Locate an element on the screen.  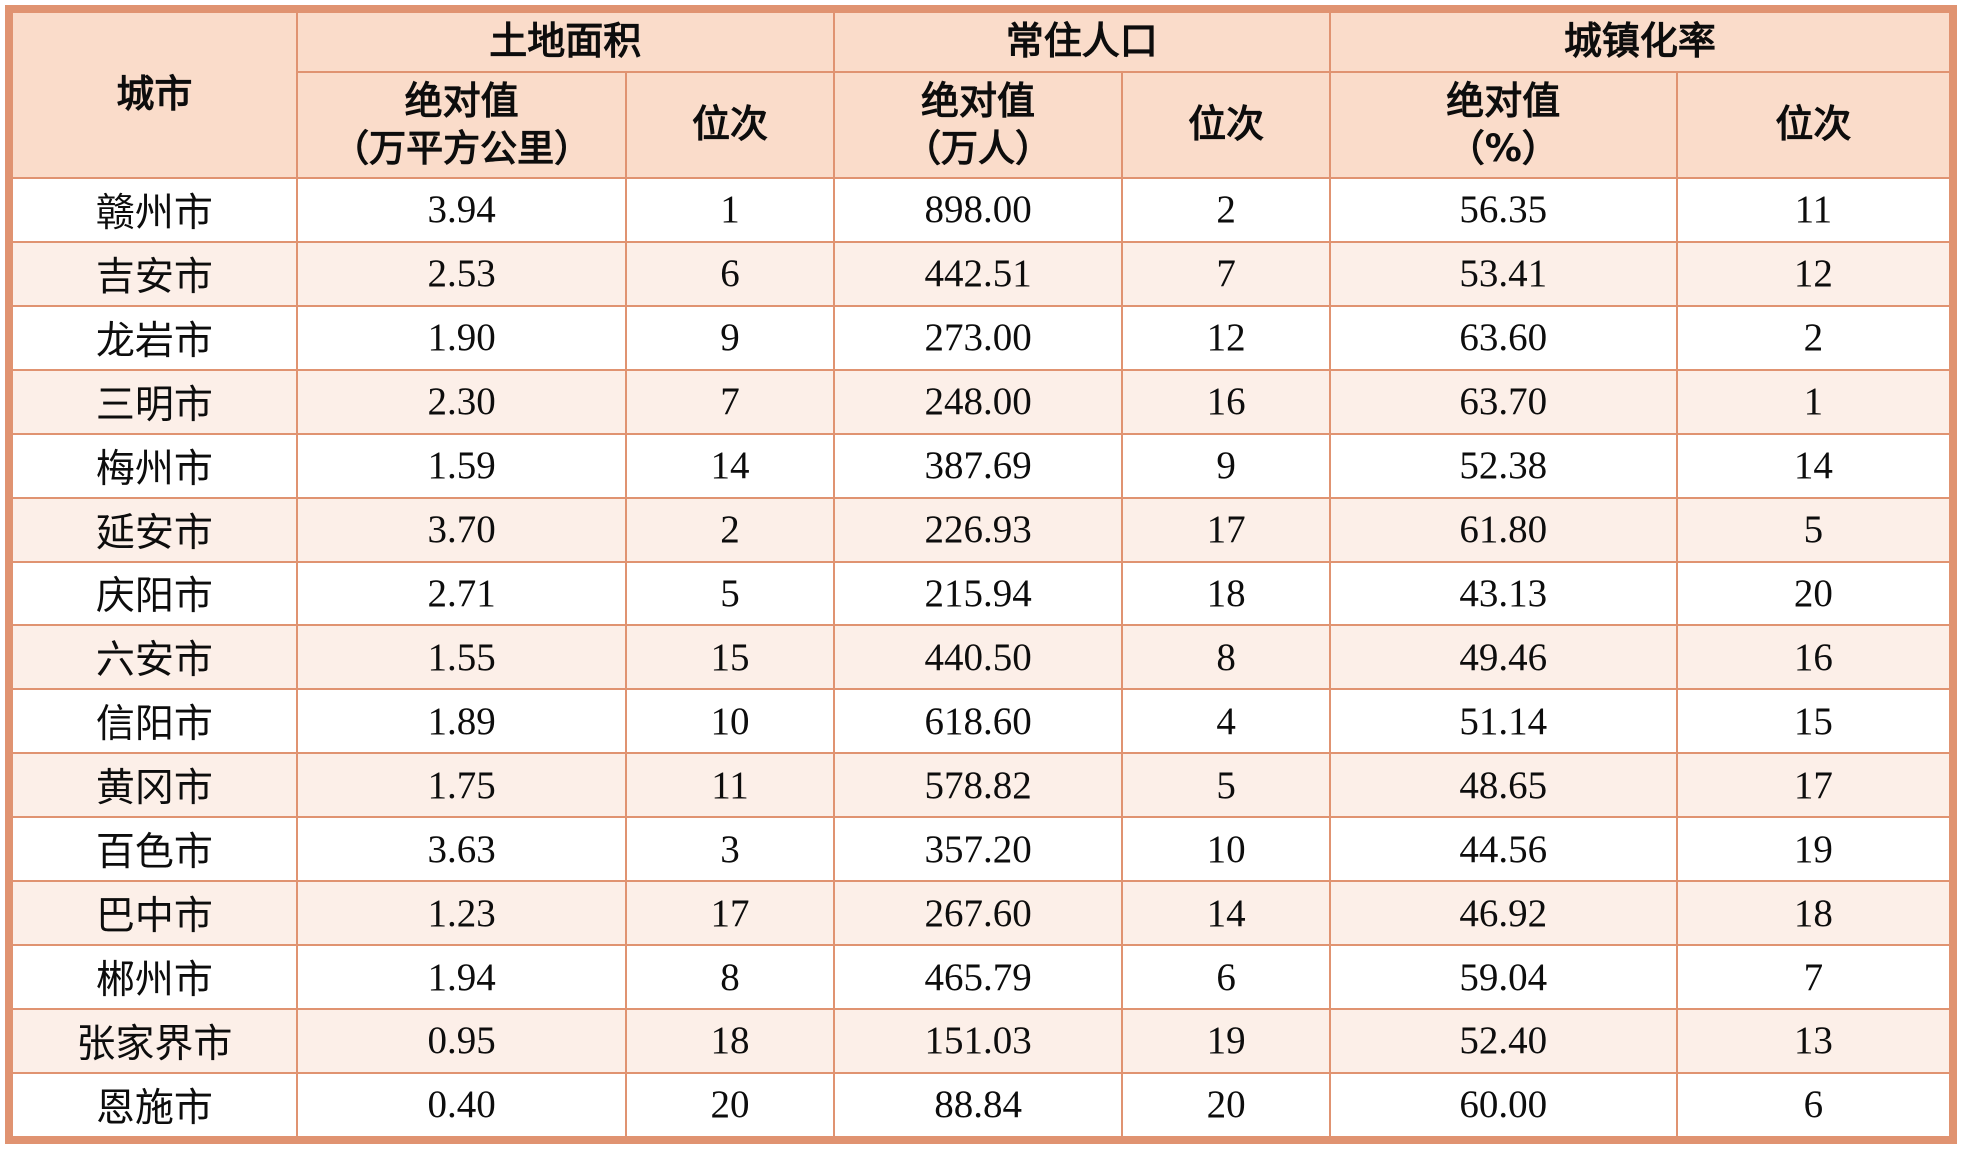
land-area-value-cell: 0.40 is located at coordinates (461, 1105).